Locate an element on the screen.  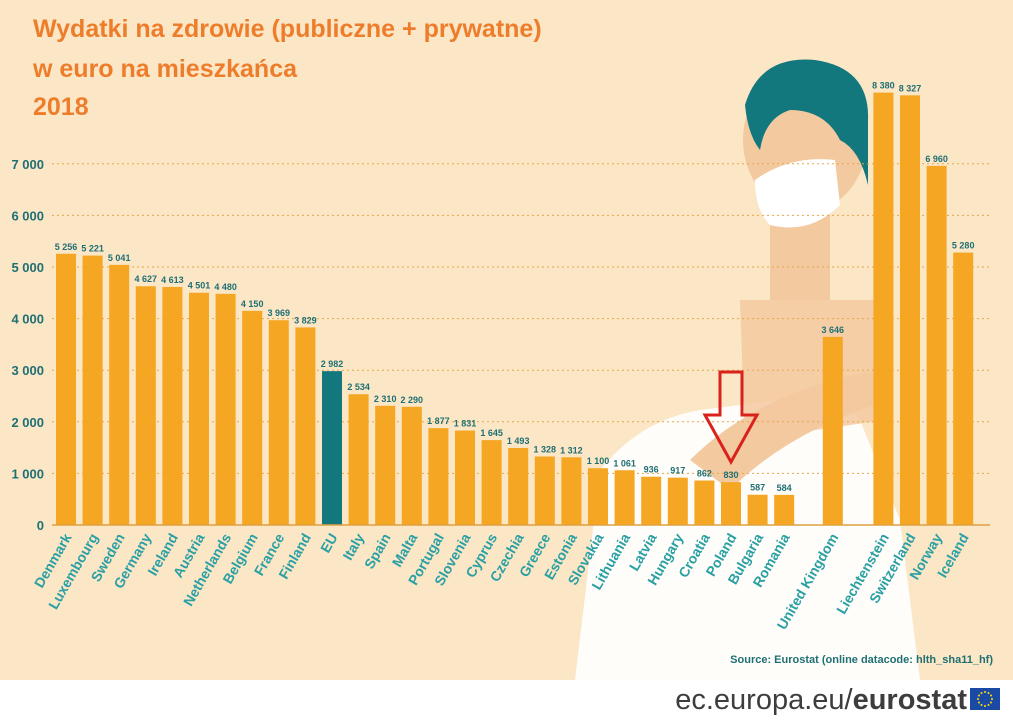
bar-france is located at coordinates (278, 422).